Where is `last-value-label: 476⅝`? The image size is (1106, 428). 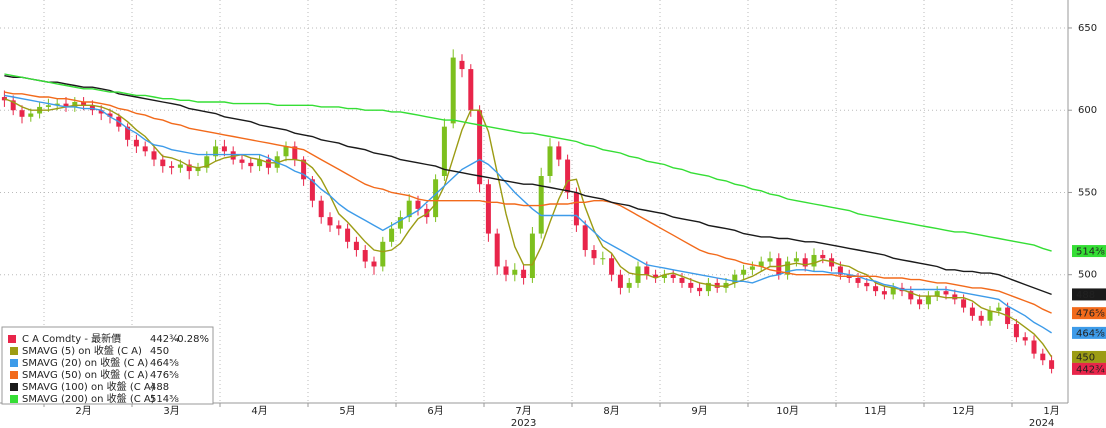 last-value-label: 476⅝ is located at coordinates (1090, 314).